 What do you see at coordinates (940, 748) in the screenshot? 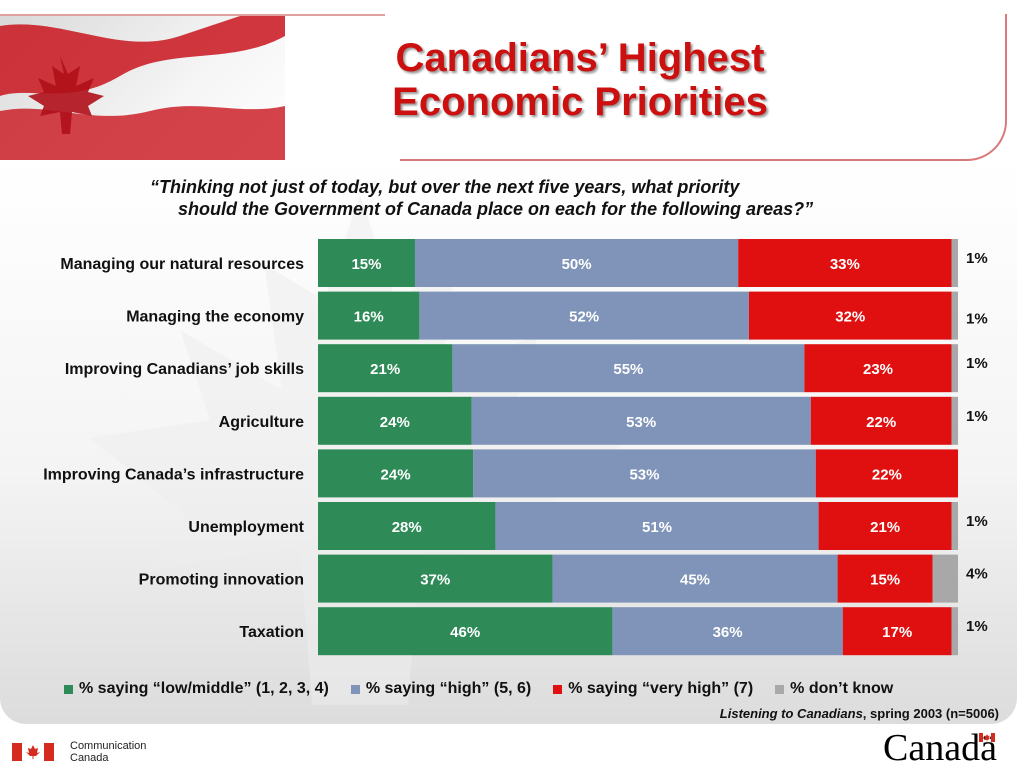
I see `canada-wordmark: Canadä` at bounding box center [940, 748].